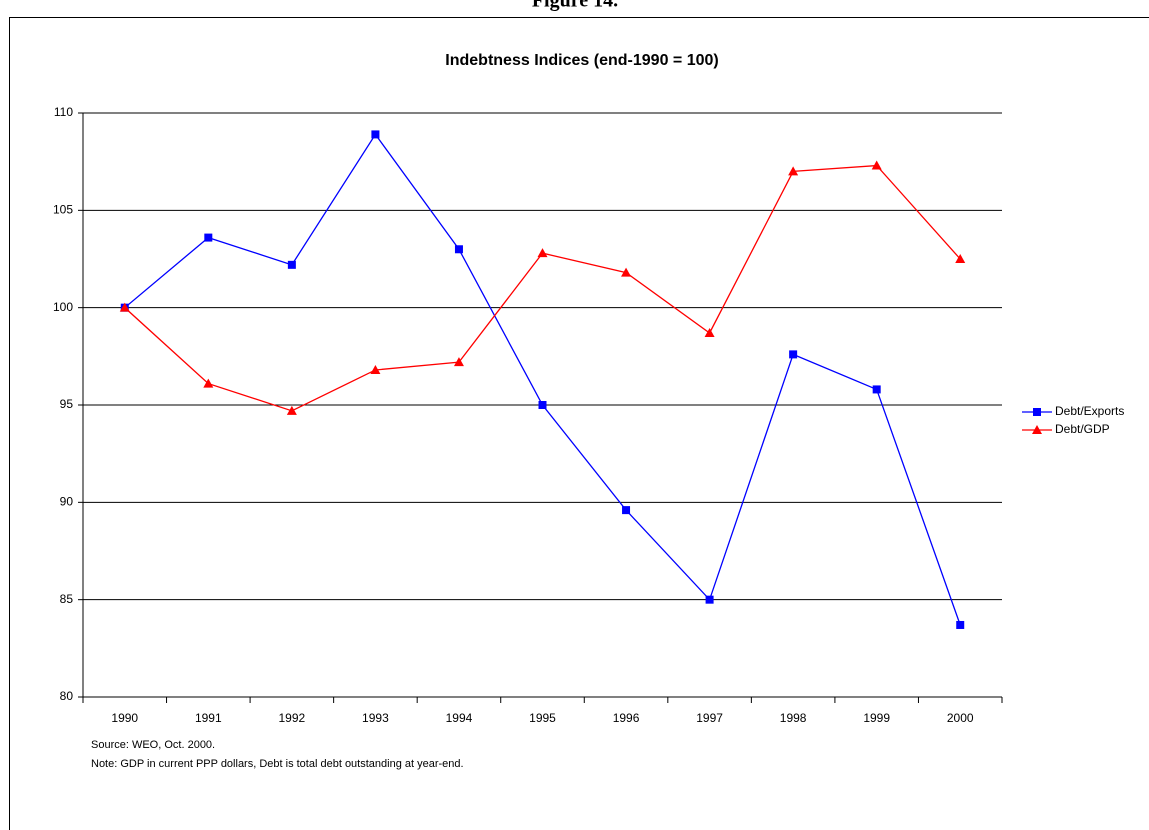 This screenshot has width=1149, height=830. I want to click on chart-title: Indebtness Indices (end-1990 = 100), so click(581, 60).